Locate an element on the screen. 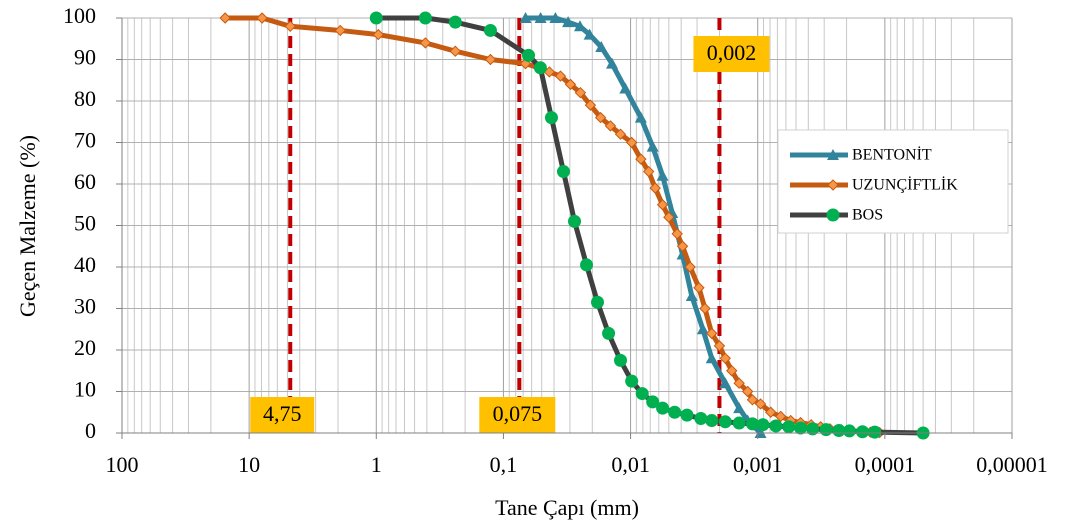 The image size is (1072, 530). legend: BENTONİT UZUNÇİFTLİK BOS is located at coordinates (893, 181).